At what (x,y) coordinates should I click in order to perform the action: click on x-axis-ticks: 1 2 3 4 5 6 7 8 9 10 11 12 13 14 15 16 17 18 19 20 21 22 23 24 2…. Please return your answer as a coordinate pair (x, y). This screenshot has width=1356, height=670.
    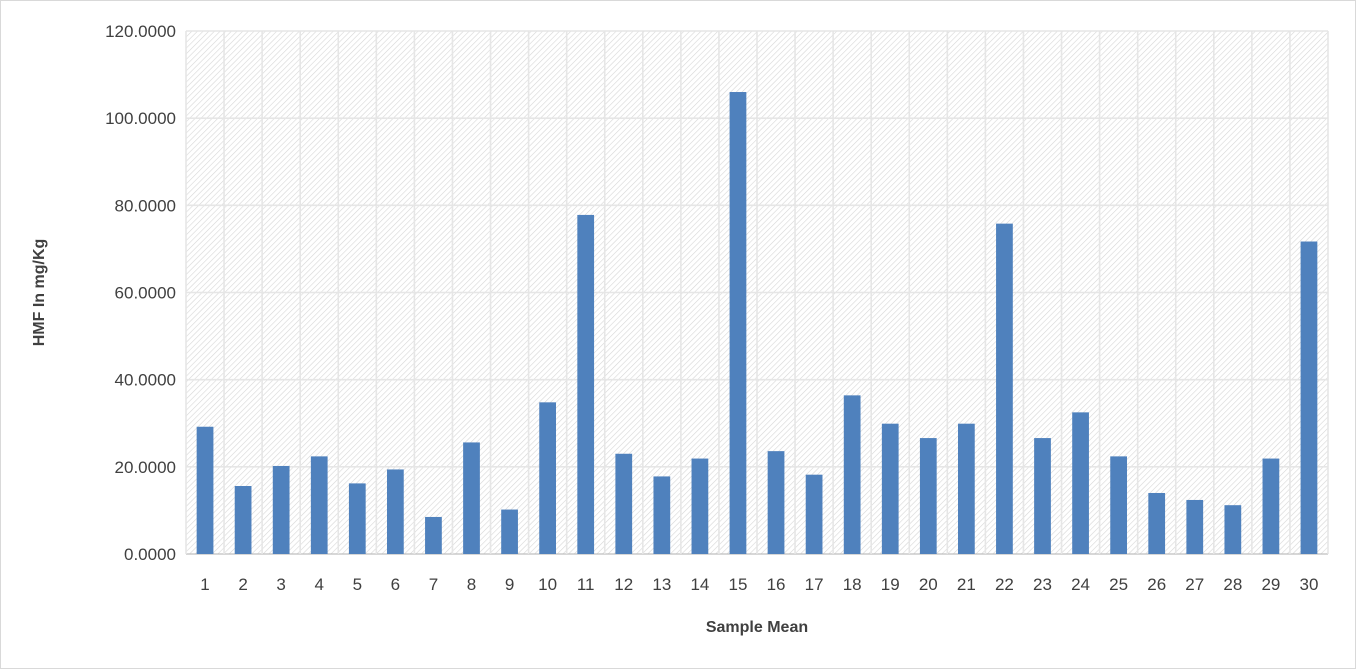
    Looking at the image, I should click on (759, 584).